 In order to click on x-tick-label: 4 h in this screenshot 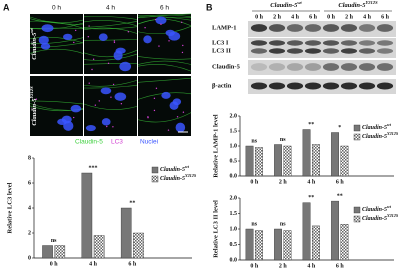, I will do `click(311, 182)`.